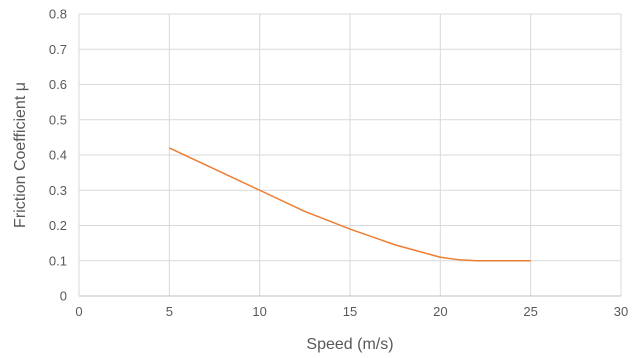  Describe the element at coordinates (349, 344) in the screenshot. I see `x-axis-title: Speed (m/s)` at that location.